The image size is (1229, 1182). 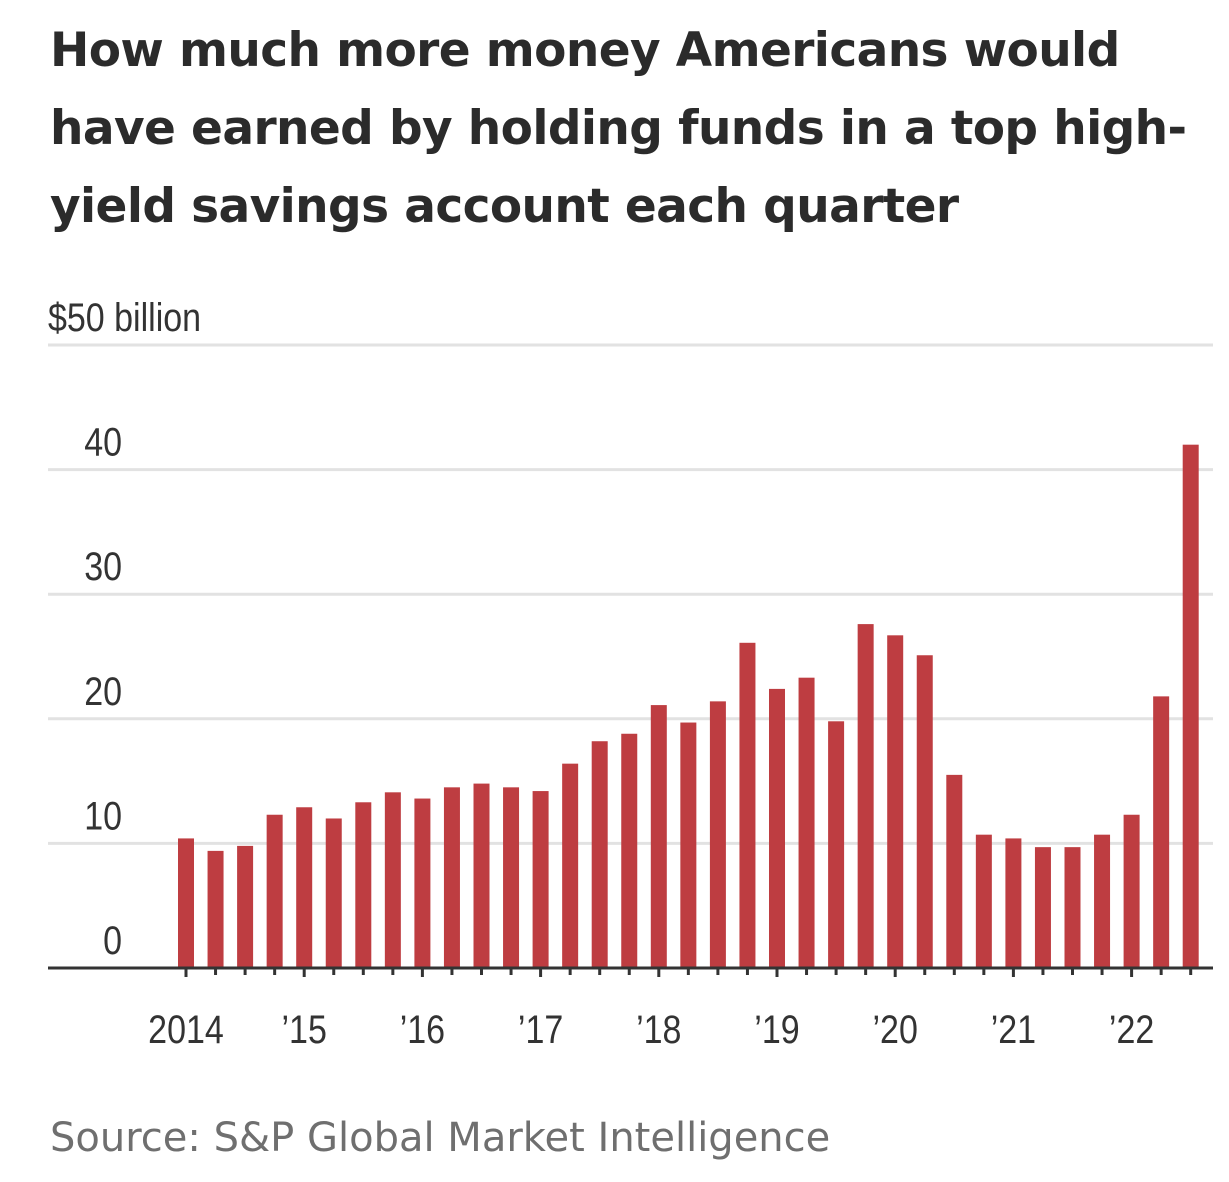 I want to click on y-tick-label: $50 billion, so click(x=124, y=316).